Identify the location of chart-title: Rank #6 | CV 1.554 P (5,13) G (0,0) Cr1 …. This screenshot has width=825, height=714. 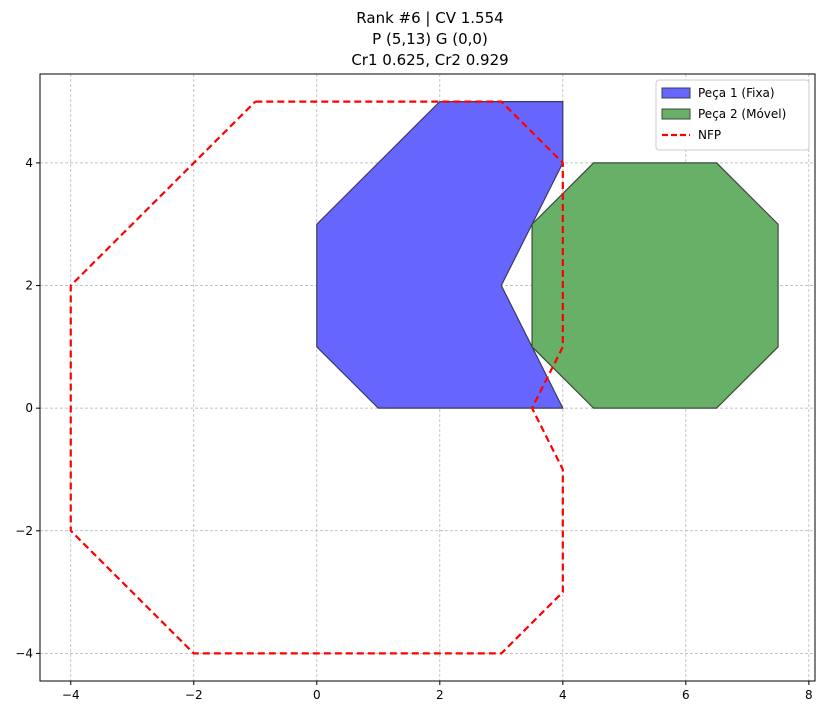
(429, 39).